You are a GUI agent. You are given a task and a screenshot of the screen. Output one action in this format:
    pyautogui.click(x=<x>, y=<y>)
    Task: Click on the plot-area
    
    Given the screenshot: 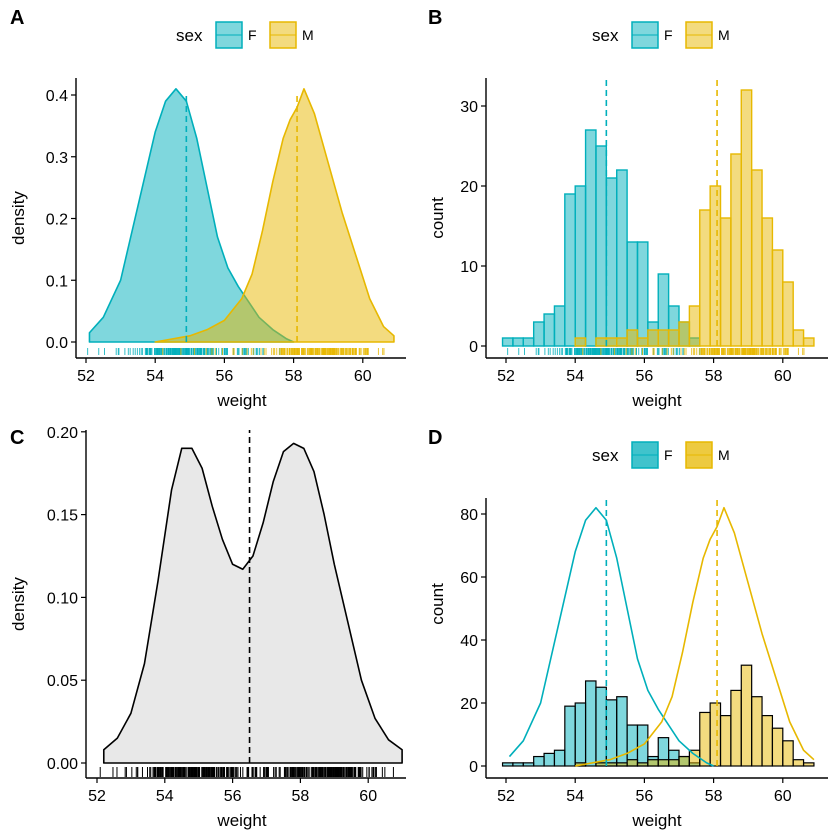 What is the action you would take?
    pyautogui.click(x=241, y=215)
    